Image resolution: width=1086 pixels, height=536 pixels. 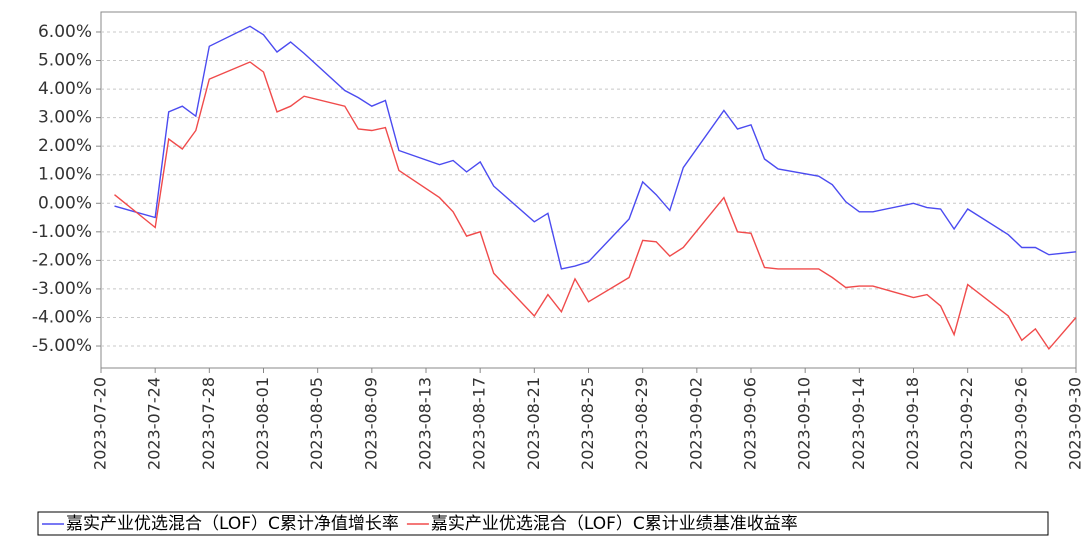 I want to click on y-tick-label: 0.00%, so click(x=65, y=203).